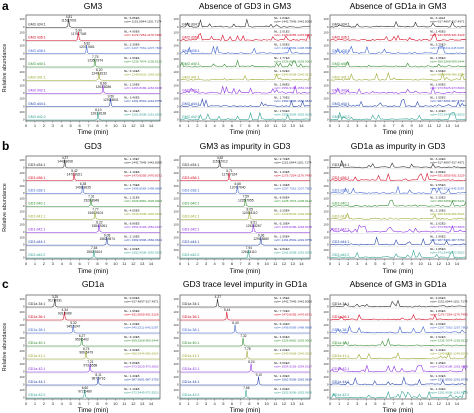 The image size is (474, 413). I want to click on x-tick-label: 0, so click(180, 125).